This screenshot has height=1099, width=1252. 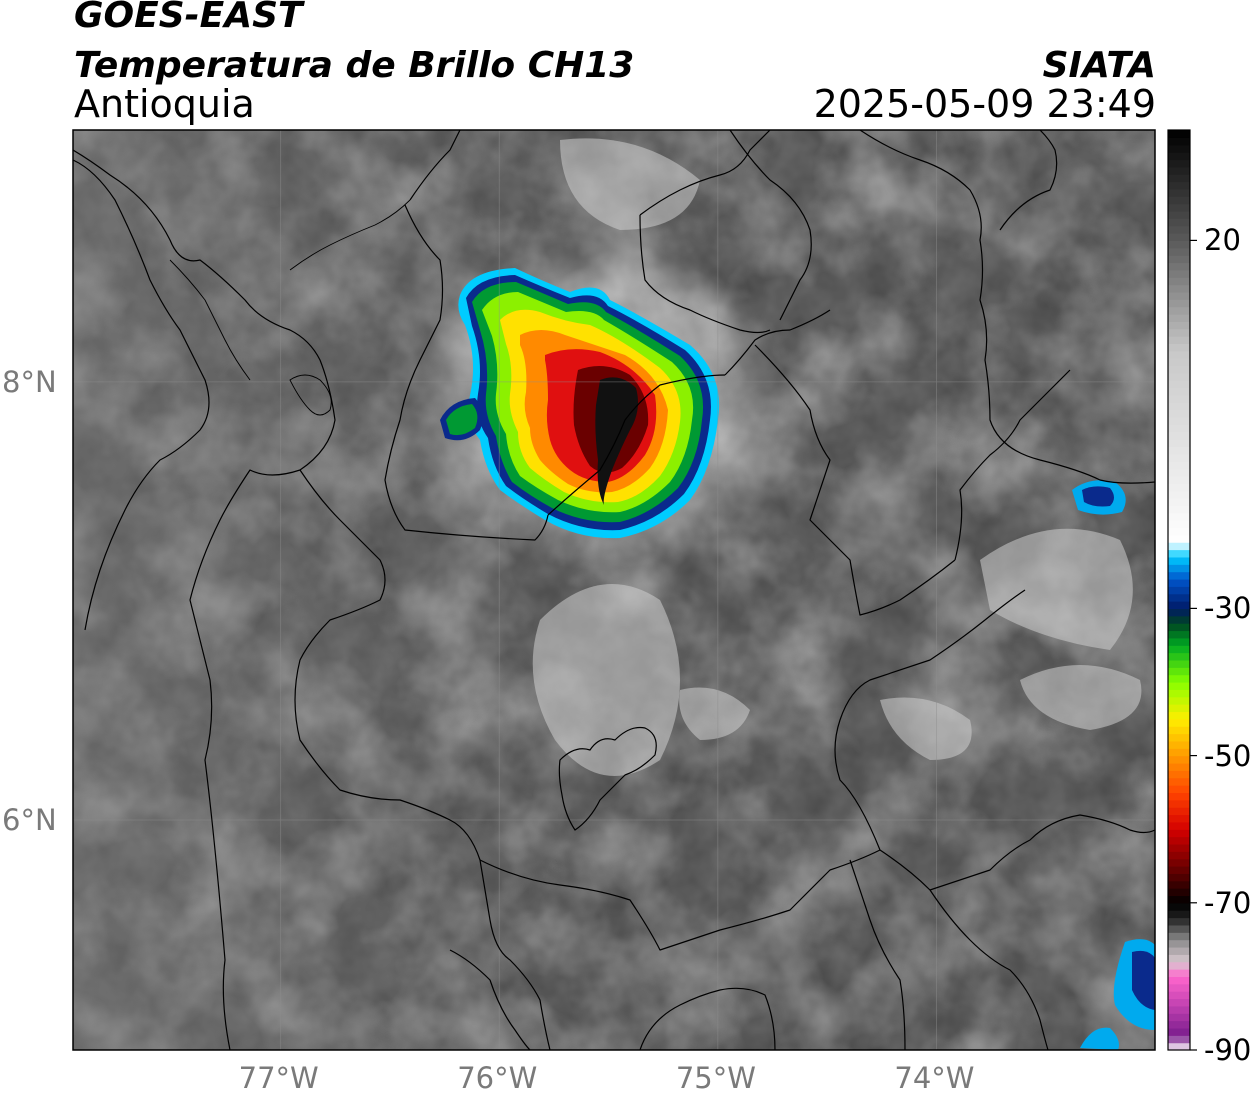 I want to click on lon-tick-label: 74°W, so click(x=934, y=1078).